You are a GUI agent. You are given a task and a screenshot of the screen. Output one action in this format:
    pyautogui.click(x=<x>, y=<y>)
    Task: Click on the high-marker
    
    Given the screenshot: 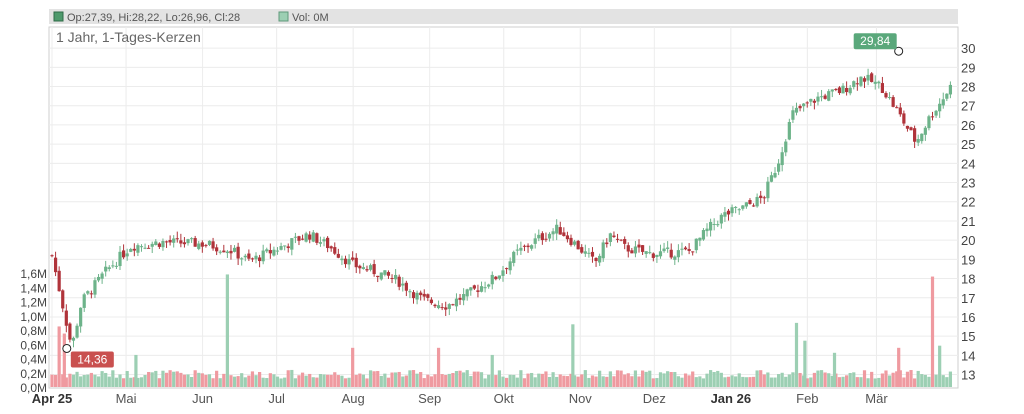 What is the action you would take?
    pyautogui.click(x=899, y=51)
    